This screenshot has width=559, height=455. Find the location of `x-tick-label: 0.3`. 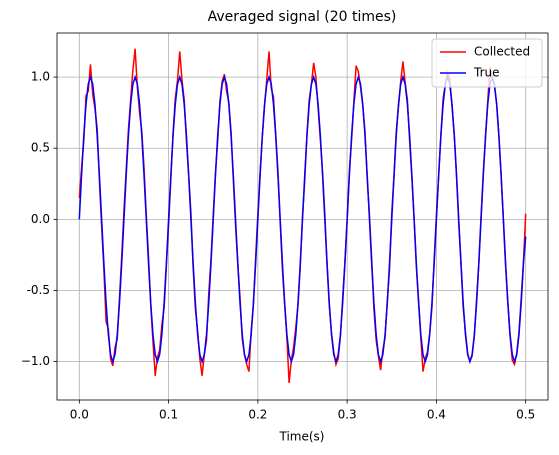

x-tick-label: 0.3 is located at coordinates (347, 415).